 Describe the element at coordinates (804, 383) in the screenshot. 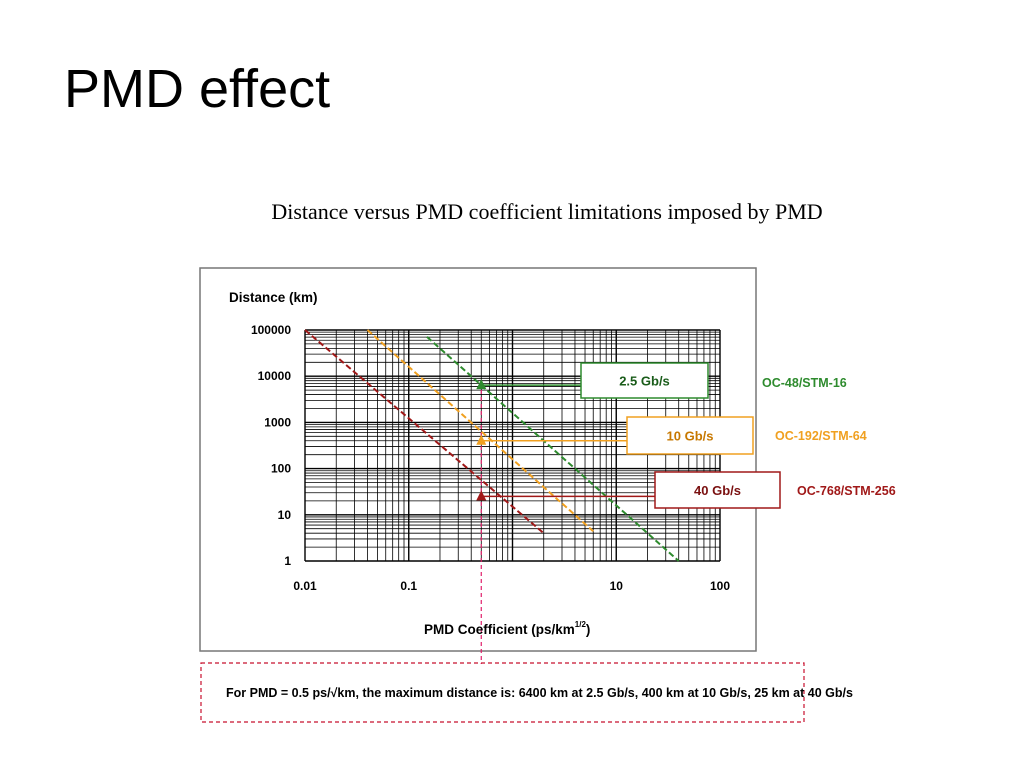

I see `legend-standard-label: OC-48/STM-16` at that location.